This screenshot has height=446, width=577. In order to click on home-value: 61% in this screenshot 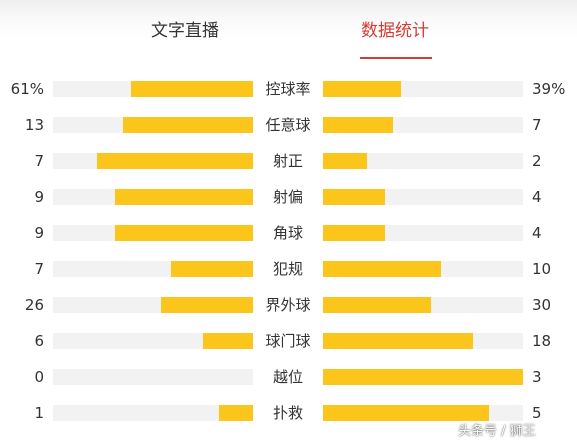, I will do `click(27, 89)`.